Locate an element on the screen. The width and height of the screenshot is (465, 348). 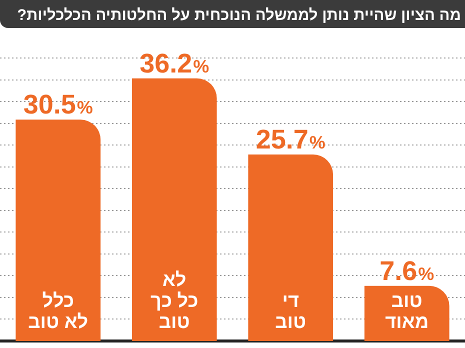
x-tick-label: לא כל כך טוב is located at coordinates (174, 301).